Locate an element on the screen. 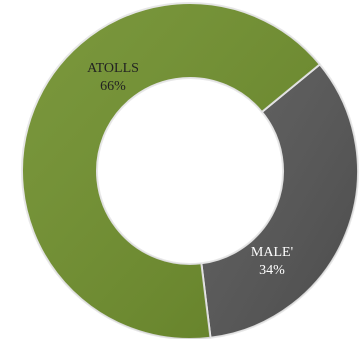  slice-label: ATOLLS is located at coordinates (113, 68).